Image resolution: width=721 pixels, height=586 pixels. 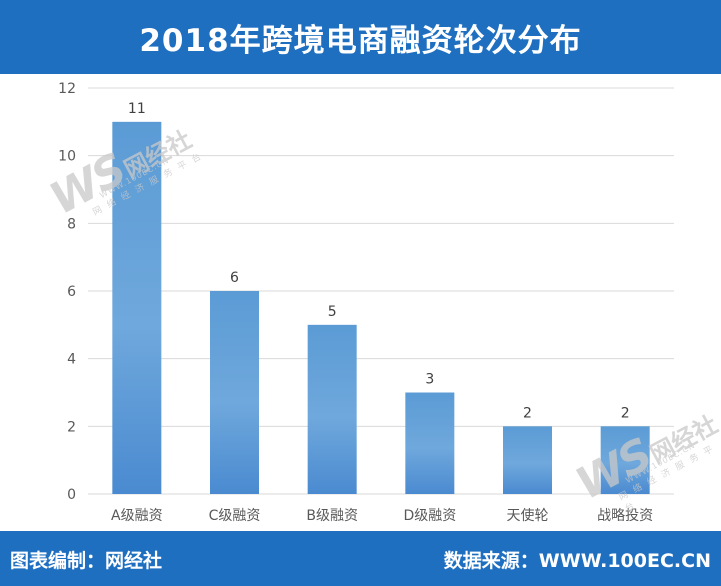 I want to click on y-tick-label: 2, so click(x=71, y=427).